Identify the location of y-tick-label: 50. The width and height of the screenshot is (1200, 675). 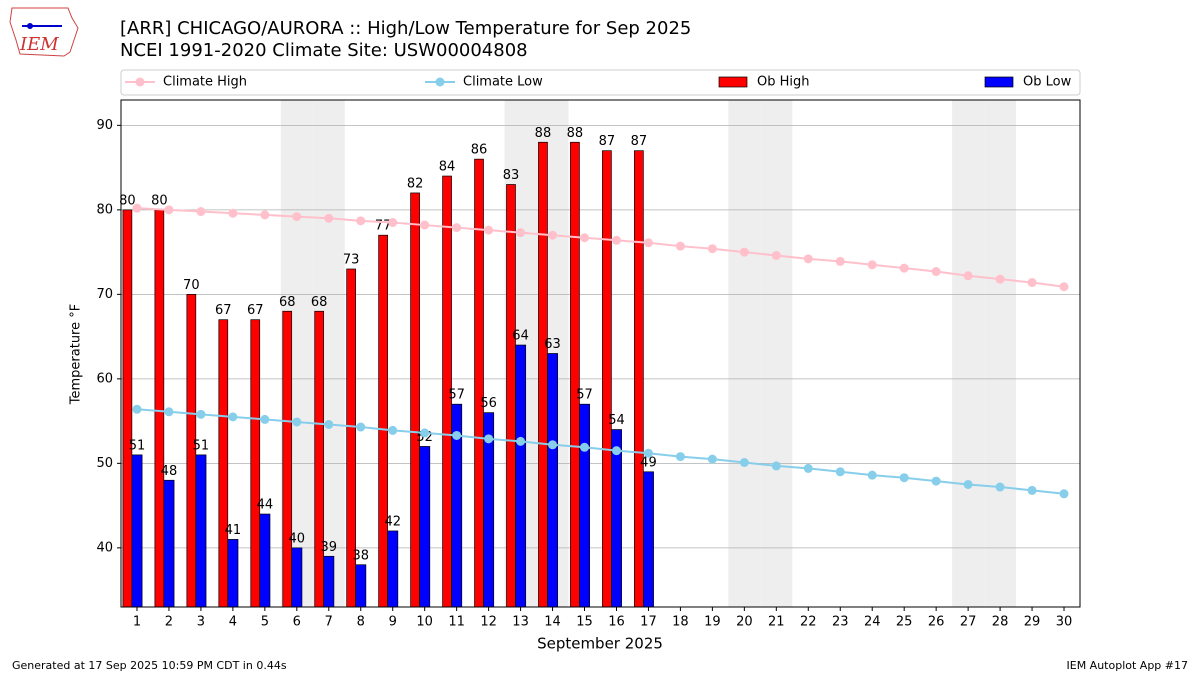
(104, 463).